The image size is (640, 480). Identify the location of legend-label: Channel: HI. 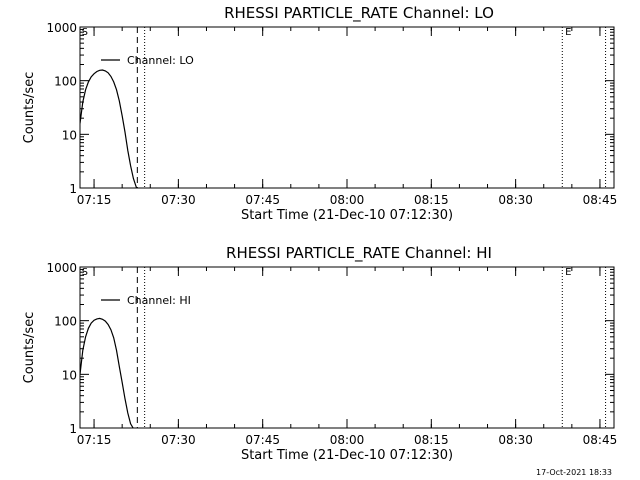
(159, 300).